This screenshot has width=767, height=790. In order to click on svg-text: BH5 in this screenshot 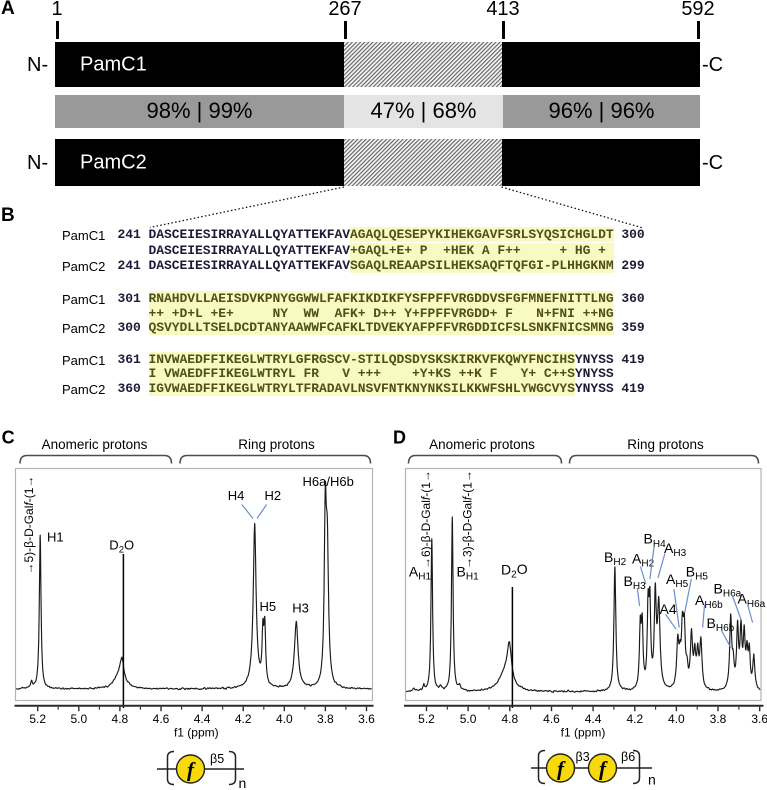, I will do `click(697, 573)`.